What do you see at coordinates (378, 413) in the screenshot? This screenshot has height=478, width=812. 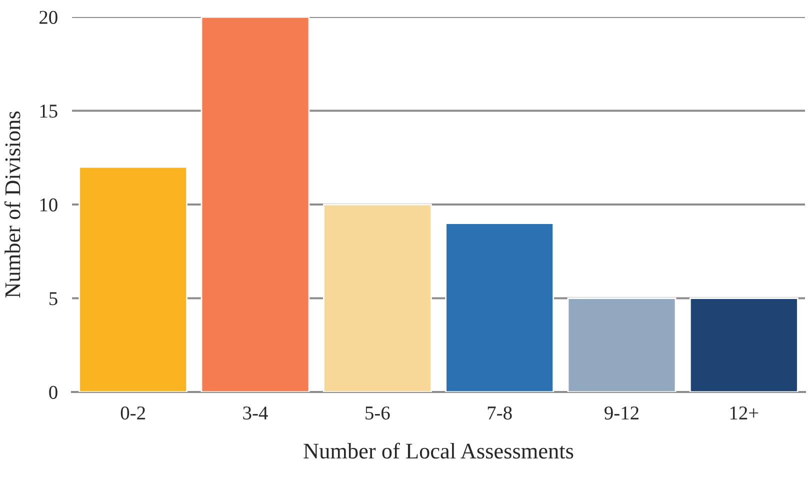 I see `x-tick-label: 5-6` at bounding box center [378, 413].